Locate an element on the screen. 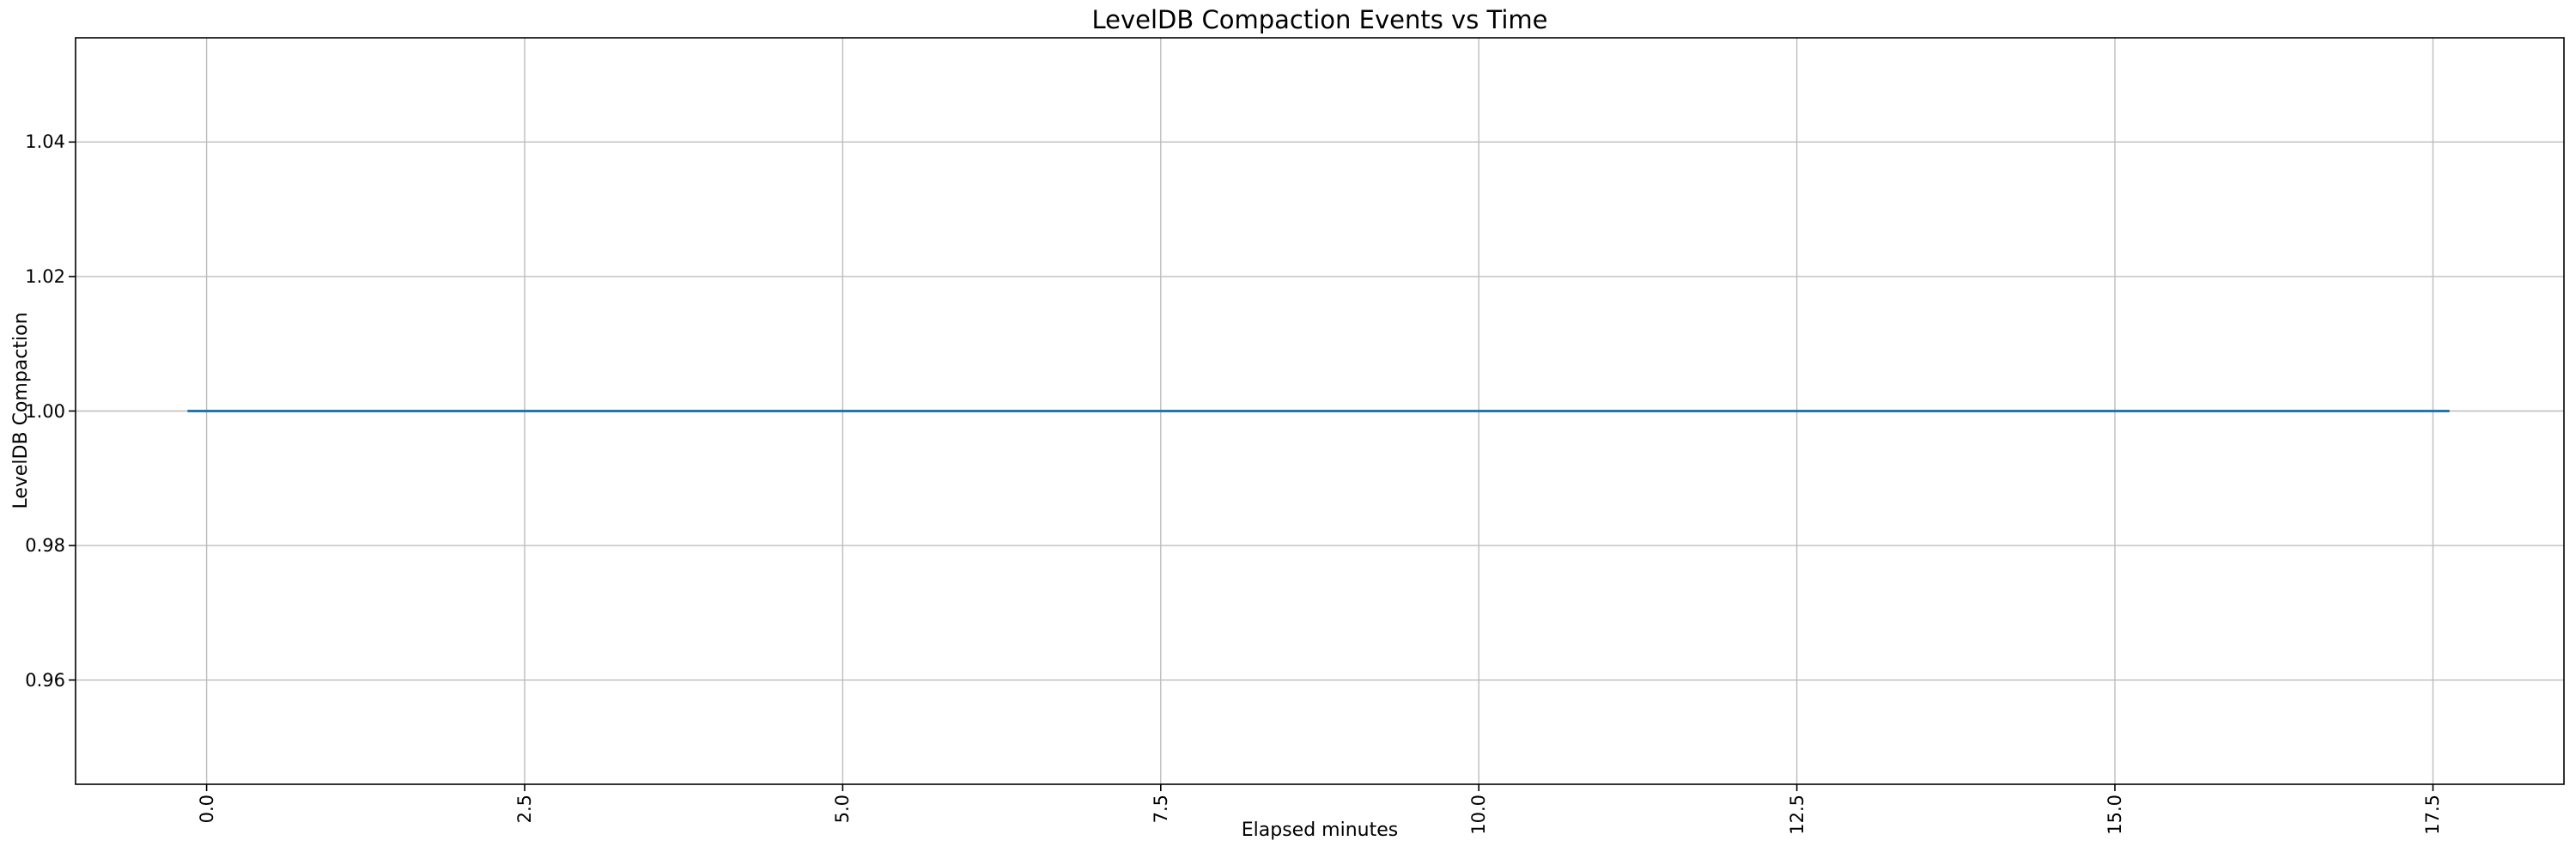 This screenshot has width=2576, height=859. y-axis-label: LevelDB Compaction is located at coordinates (21, 411).